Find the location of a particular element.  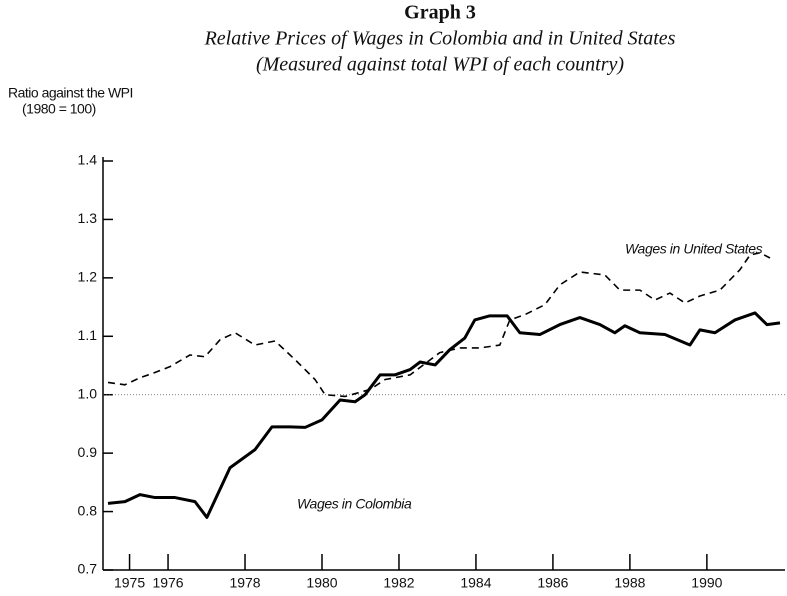

y-tick-label: 0.9 is located at coordinates (88, 452).